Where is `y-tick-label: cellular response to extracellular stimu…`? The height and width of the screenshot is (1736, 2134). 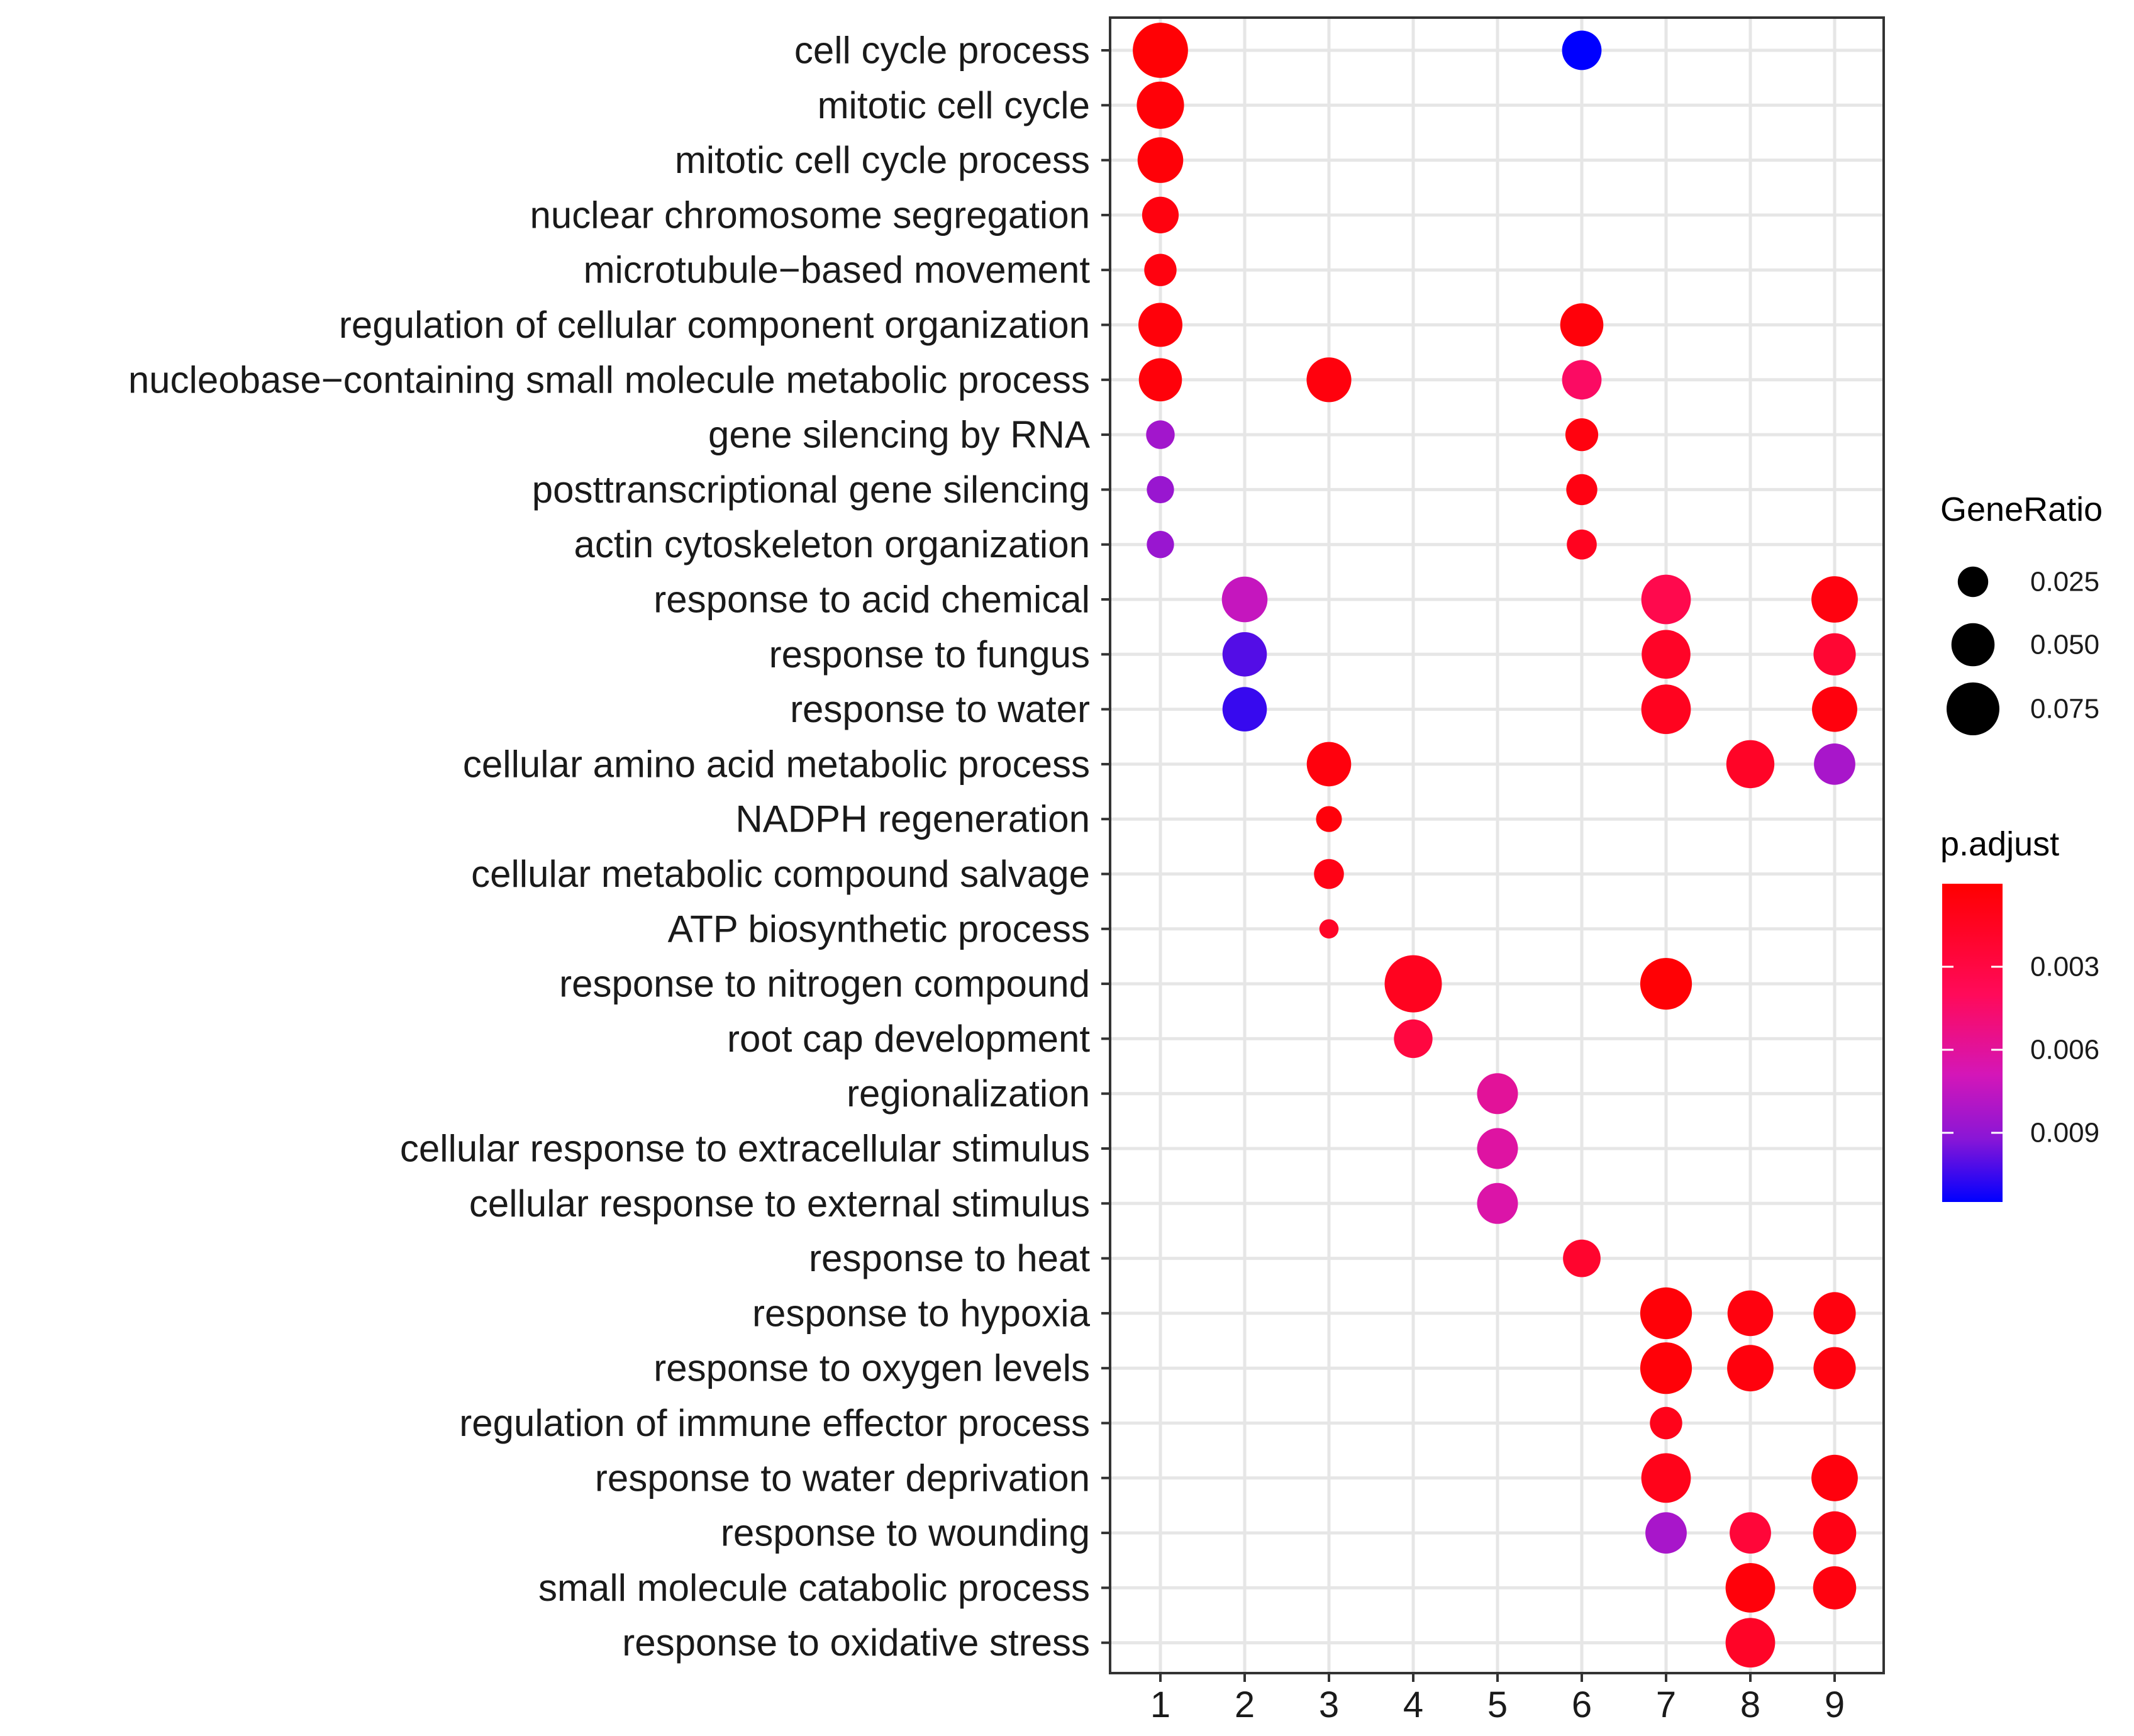
y-tick-label: cellular response to extracellular stimu… is located at coordinates (745, 1149).